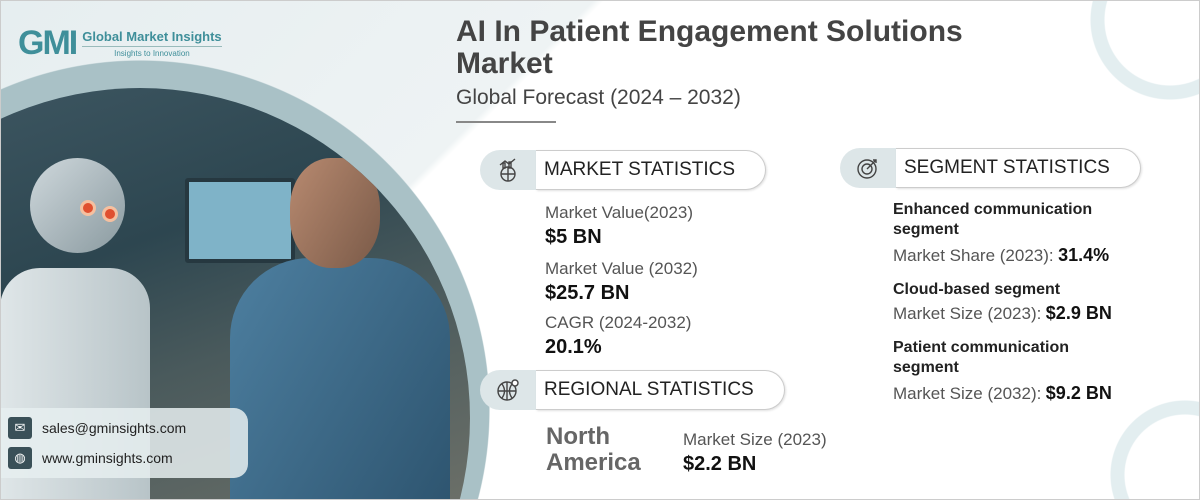 The width and height of the screenshot is (1200, 500). Describe the element at coordinates (107, 458) in the screenshot. I see `website-link: www.gminsights.com` at that location.